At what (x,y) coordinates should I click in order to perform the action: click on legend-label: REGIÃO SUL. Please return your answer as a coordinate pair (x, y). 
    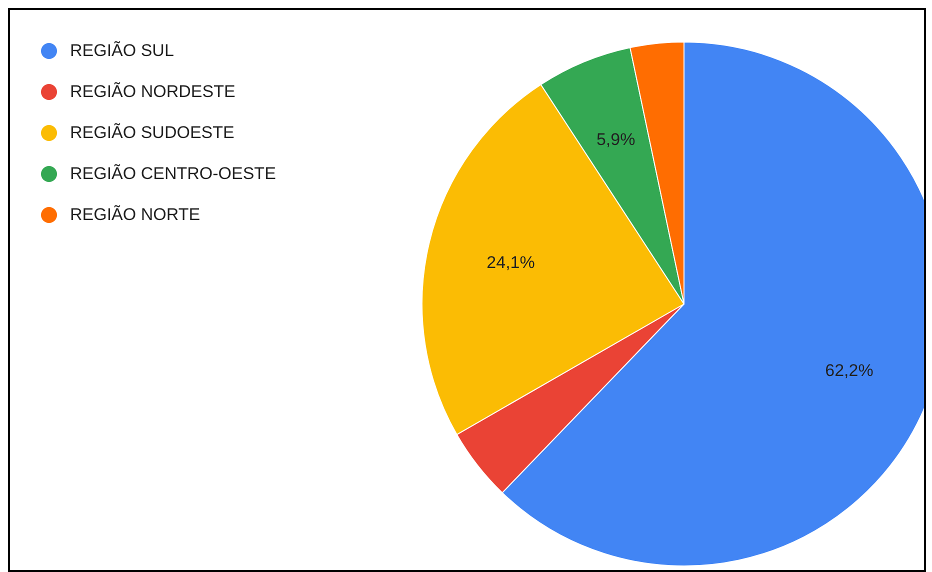
    Looking at the image, I should click on (122, 50).